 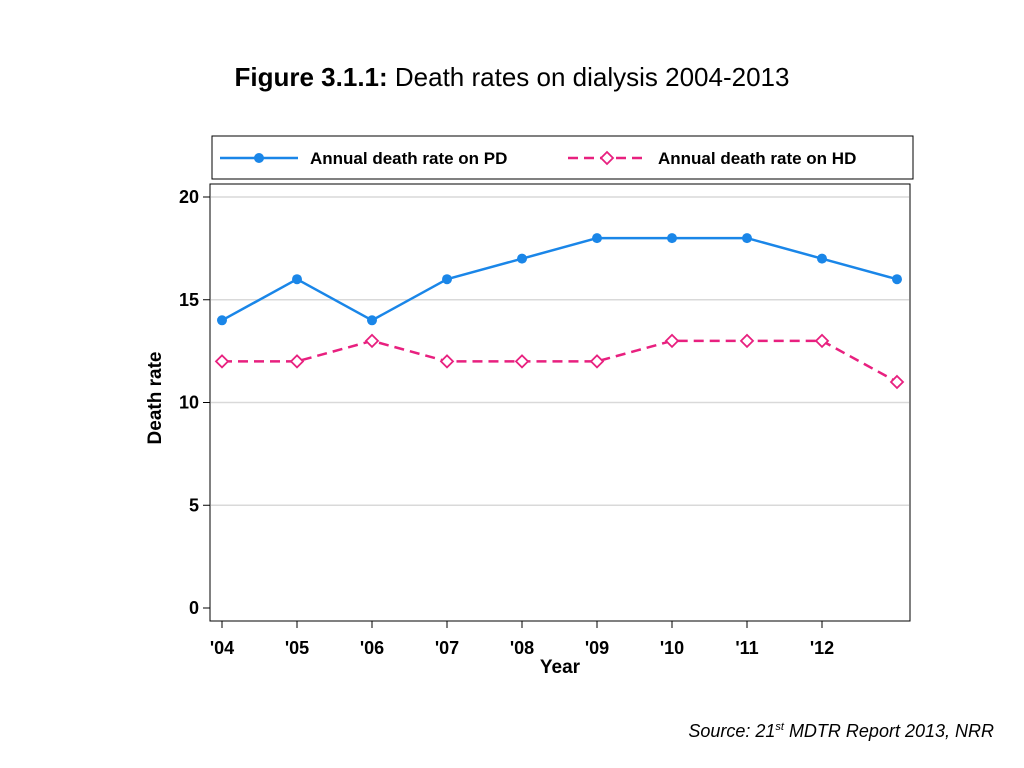 I want to click on x-tick-label: '04, so click(x=222, y=648).